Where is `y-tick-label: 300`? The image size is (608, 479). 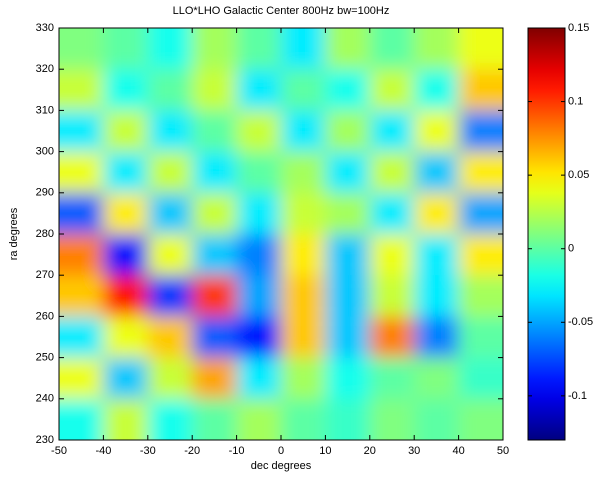
y-tick-label: 300 is located at coordinates (45, 152).